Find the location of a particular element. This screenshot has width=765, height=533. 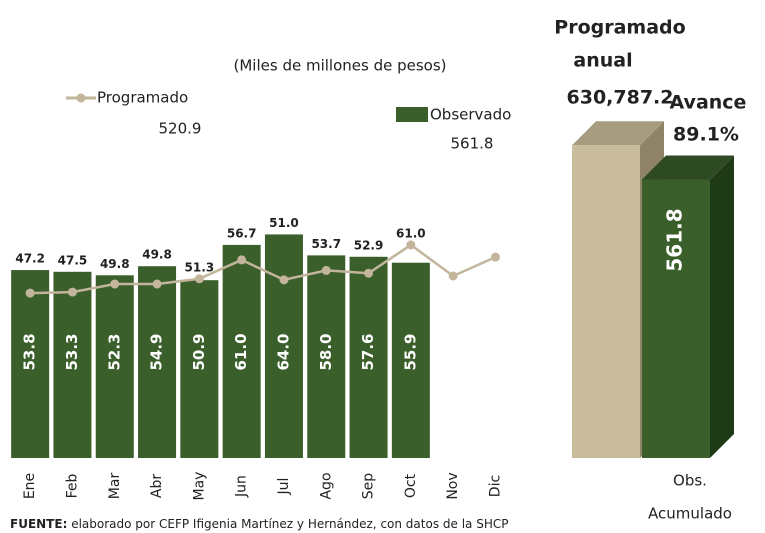

x-tick-label: Ene is located at coordinates (30, 486).